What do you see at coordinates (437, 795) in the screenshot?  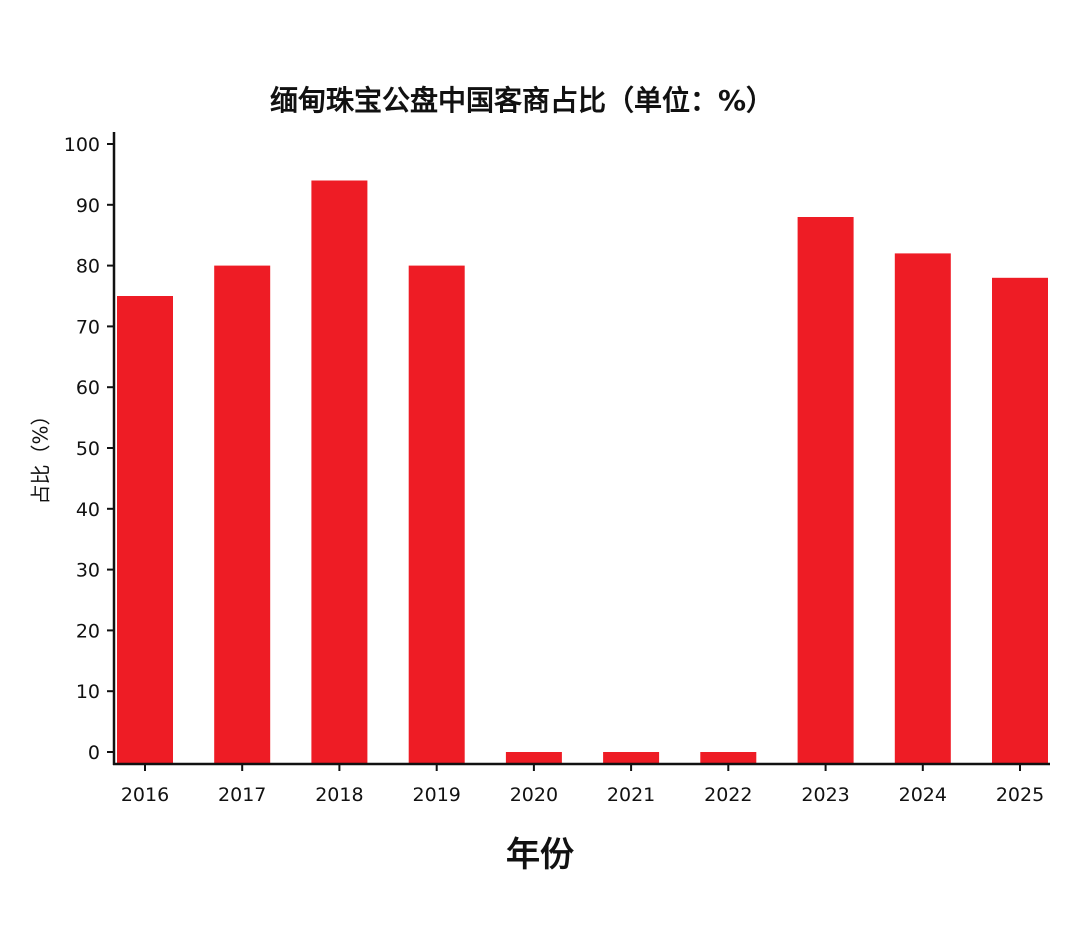 I see `x-tick-label-2019: 2019` at bounding box center [437, 795].